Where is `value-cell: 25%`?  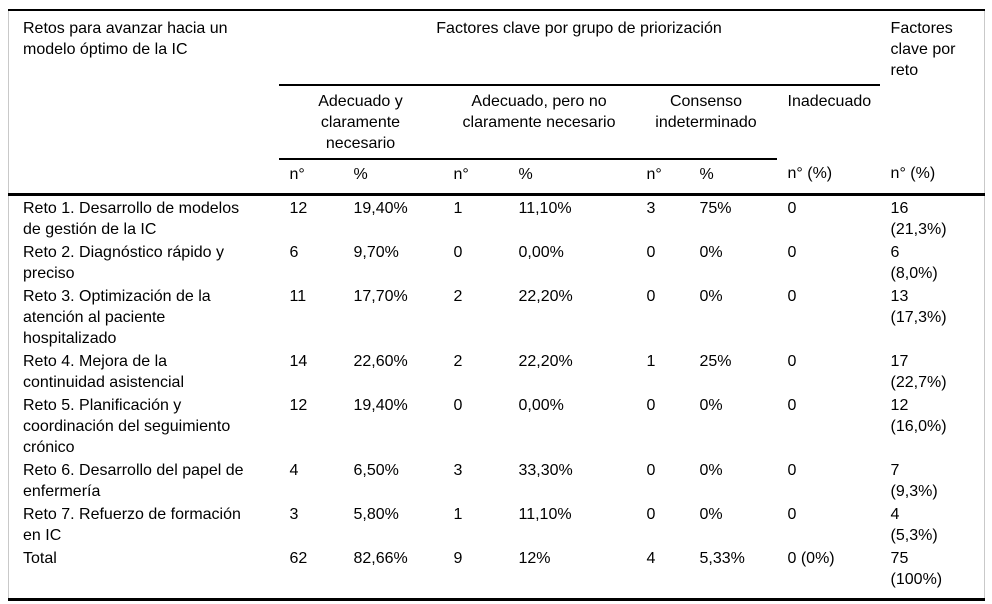
value-cell: 25% is located at coordinates (715, 361).